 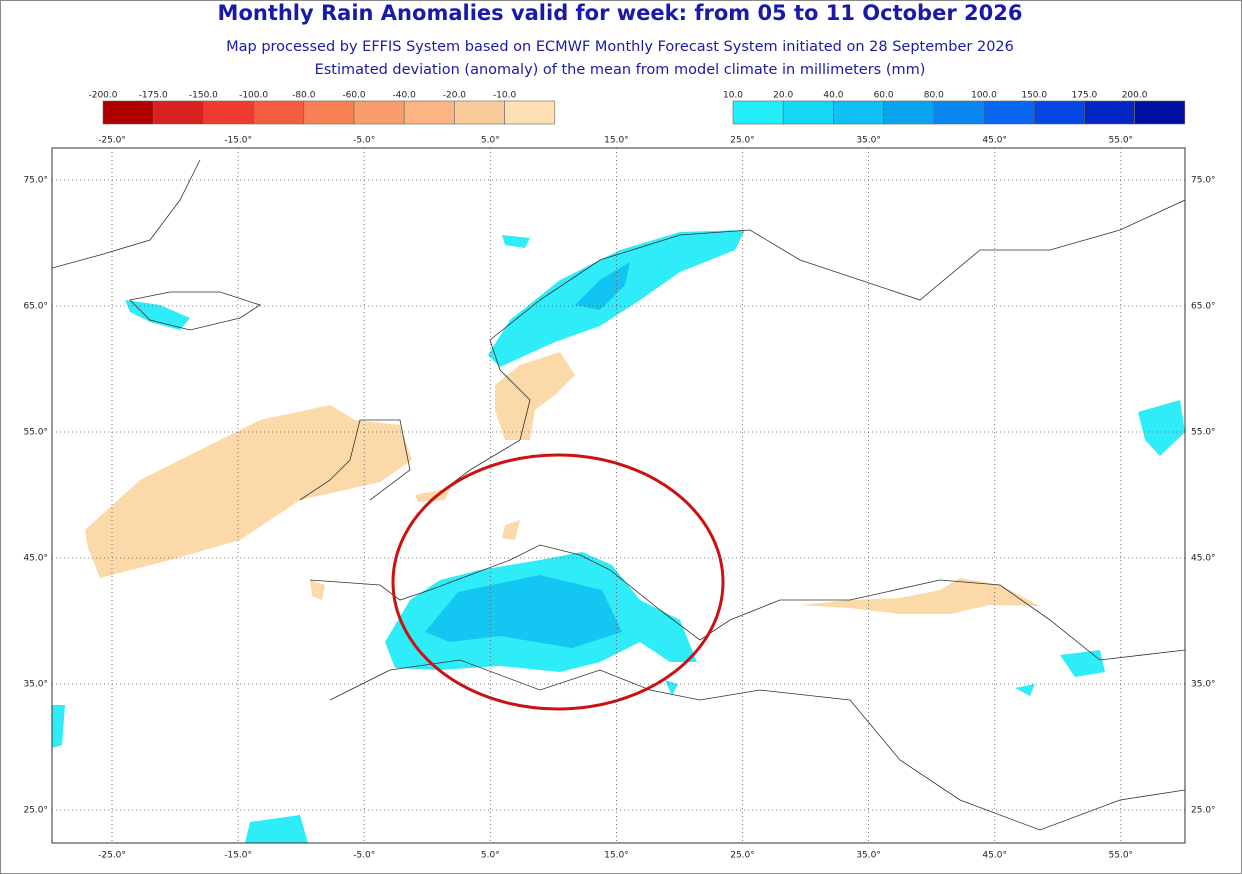 What do you see at coordinates (934, 96) in the screenshot?
I see `legend-label: 80.0` at bounding box center [934, 96].